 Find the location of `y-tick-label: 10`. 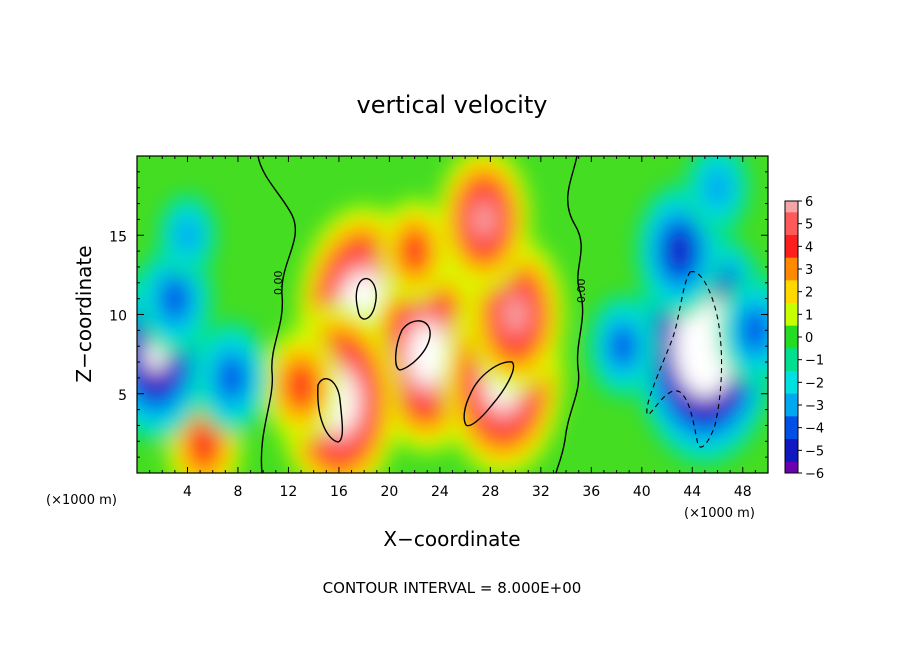

y-tick-label: 10 is located at coordinates (118, 317).